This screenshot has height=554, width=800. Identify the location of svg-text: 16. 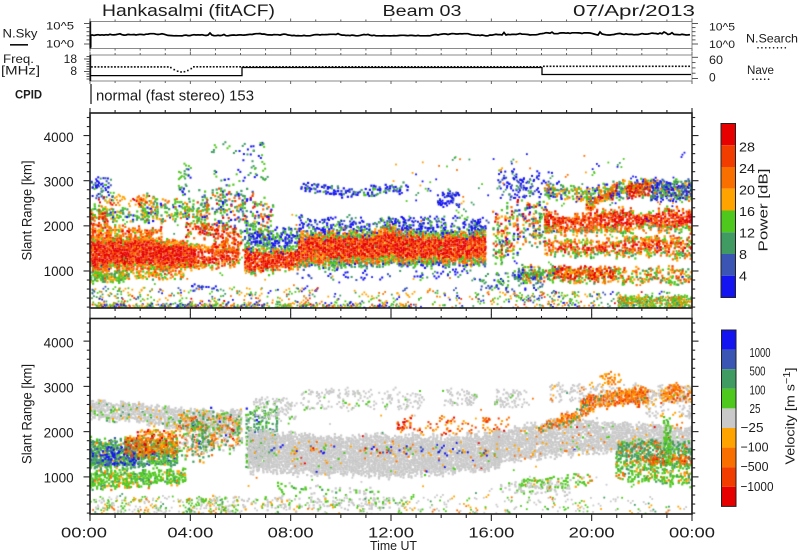
(747, 211).